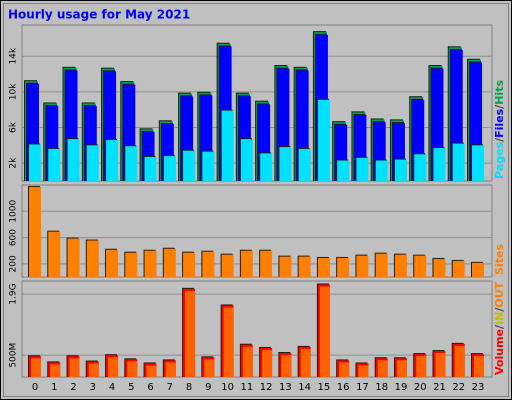 The height and width of the screenshot is (400, 512). What do you see at coordinates (478, 387) in the screenshot?
I see `x-tick-label: 23` at bounding box center [478, 387].